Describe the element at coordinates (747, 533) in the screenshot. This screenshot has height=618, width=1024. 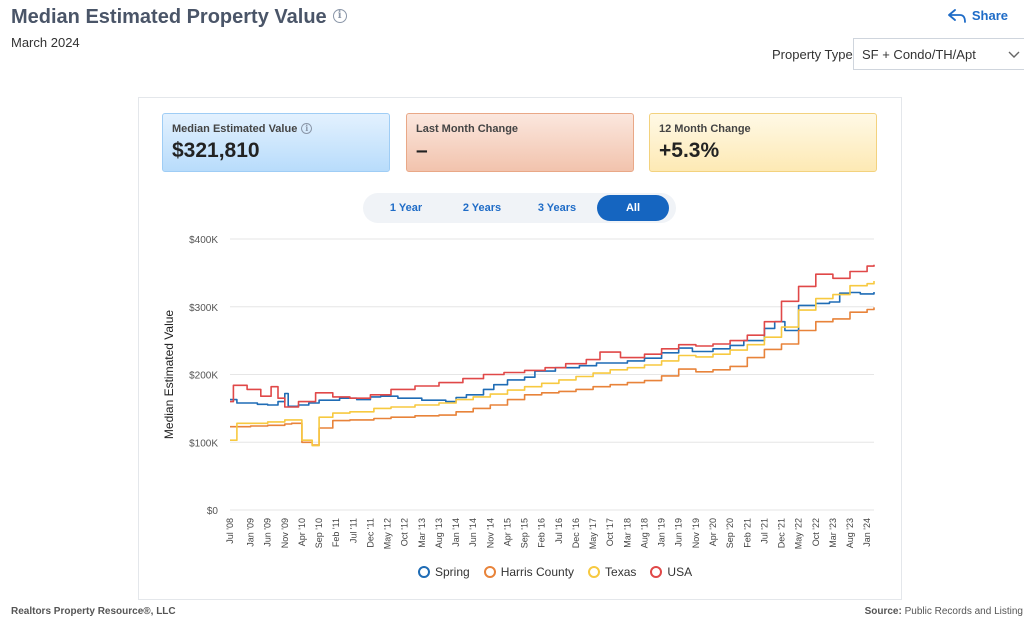
I see `x-tick-label: Feb '21` at that location.